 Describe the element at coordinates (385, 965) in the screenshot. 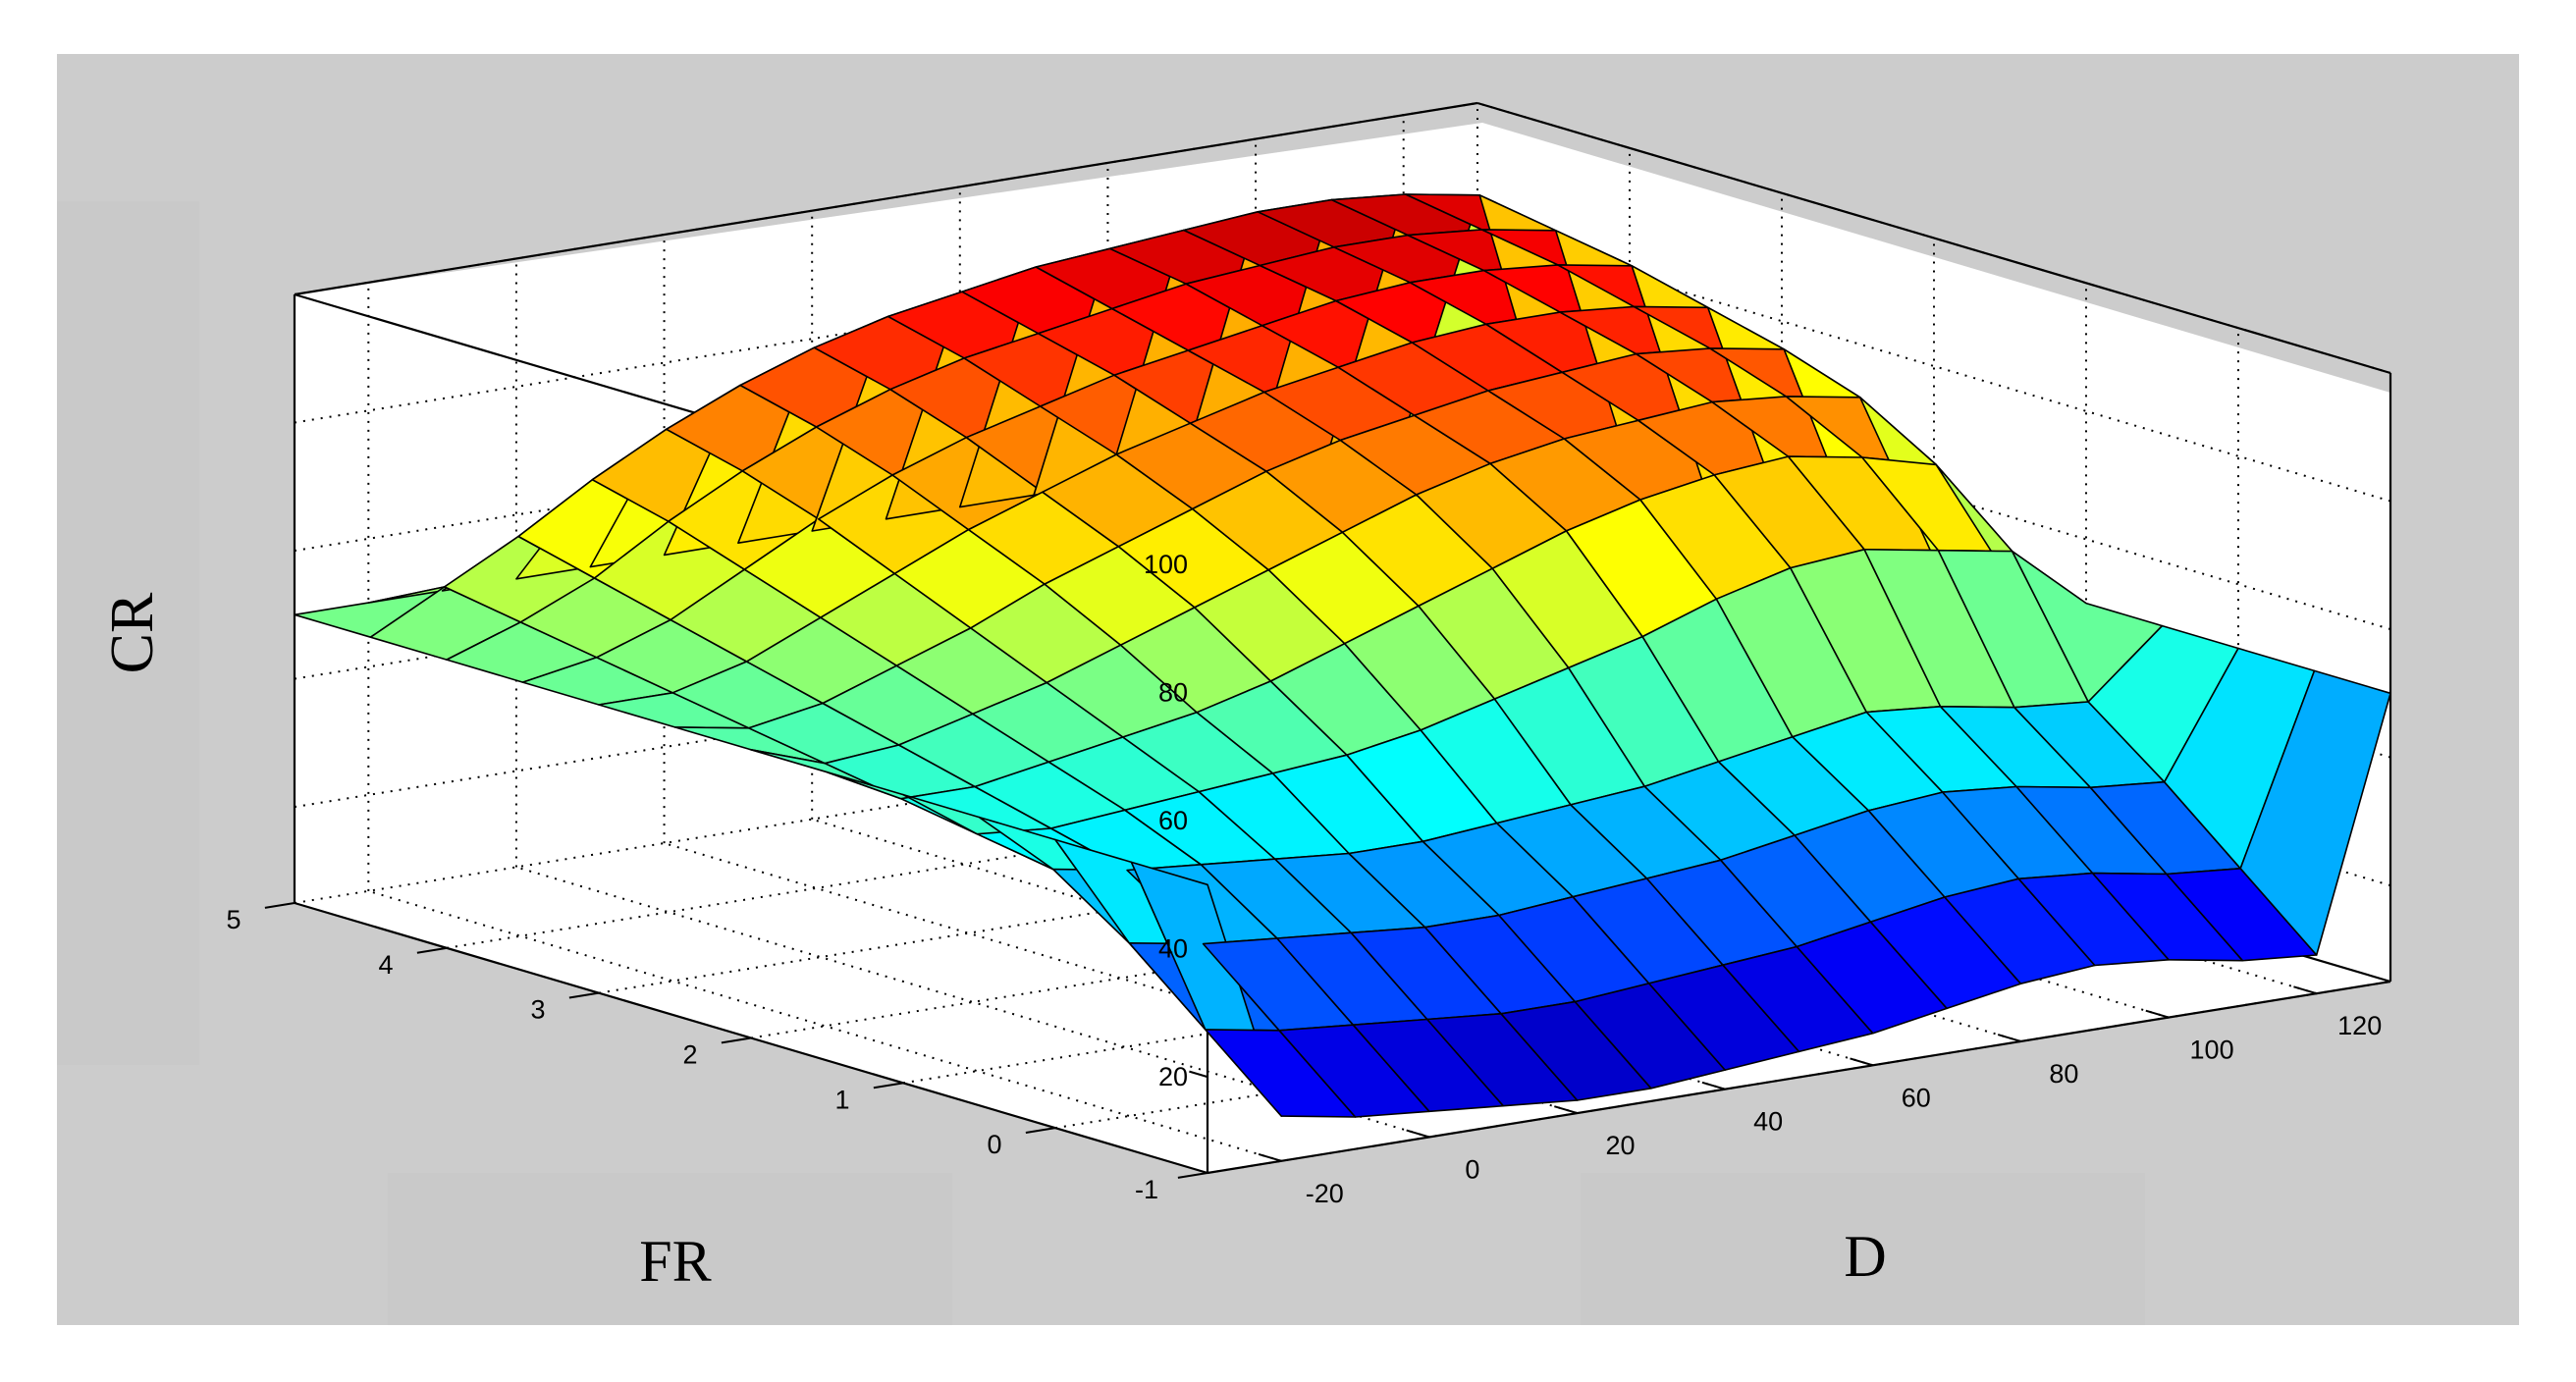

I see `x-tick-label: 4` at that location.